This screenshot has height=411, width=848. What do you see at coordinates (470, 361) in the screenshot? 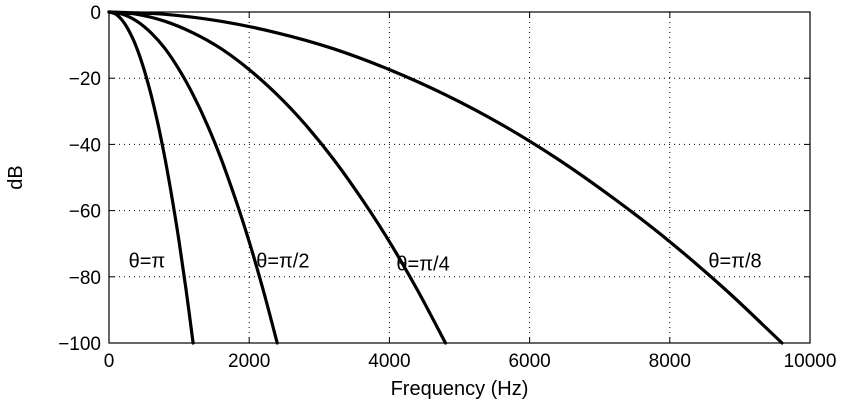
I see `x-axis-tick-labels: 0 2000 4000 6000 8000 10000` at bounding box center [470, 361].